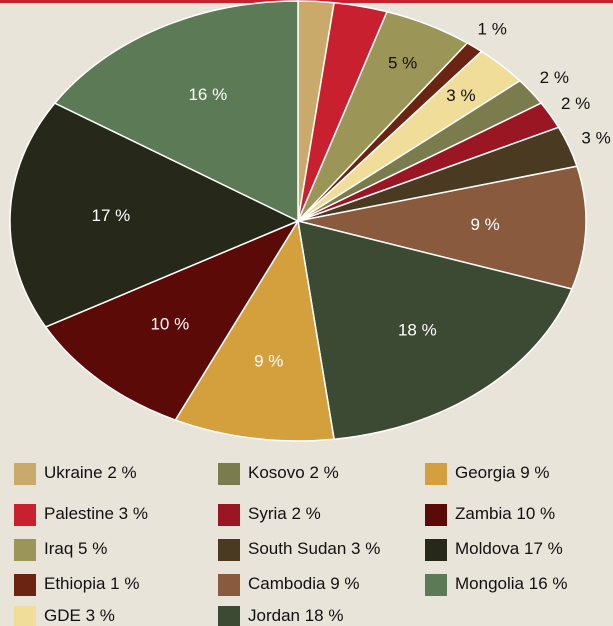 The image size is (613, 626). I want to click on legend-value: 17 %, so click(543, 548).